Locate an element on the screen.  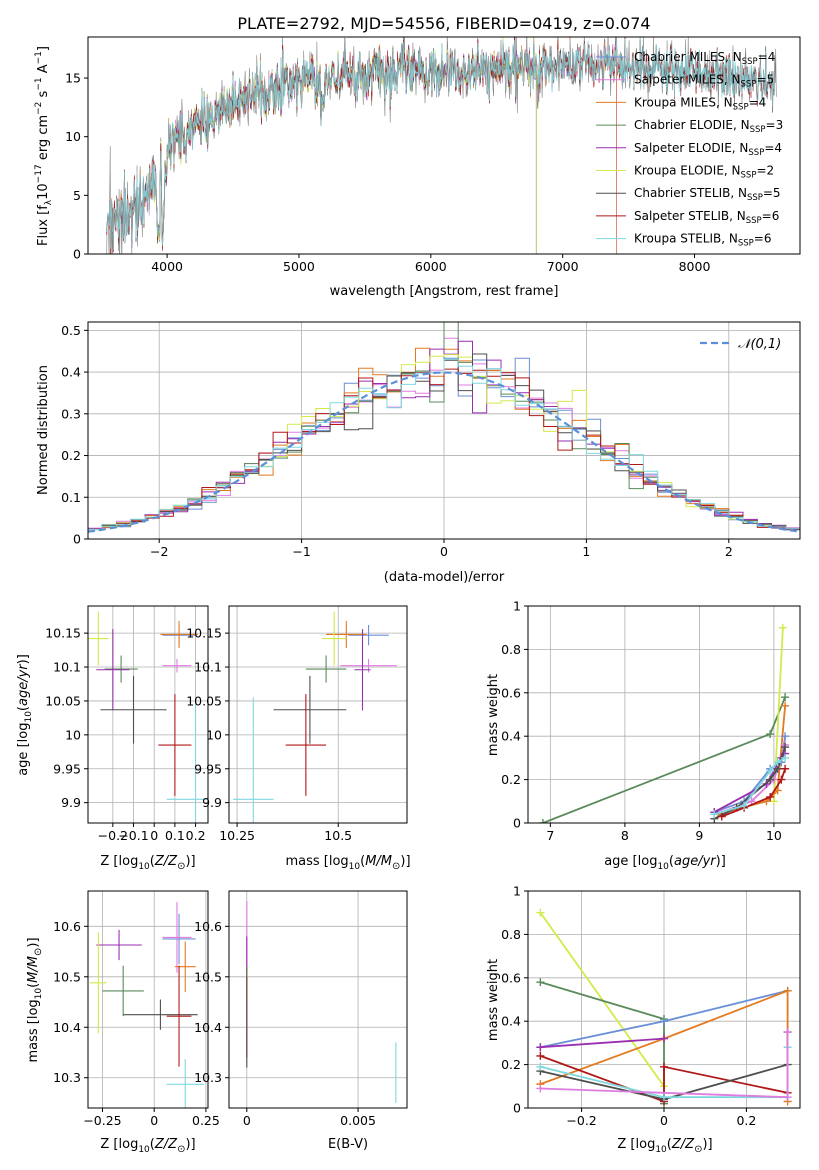
spectrum-xlabel: wavelength [Angstrom, rest frame] is located at coordinates (444, 291).